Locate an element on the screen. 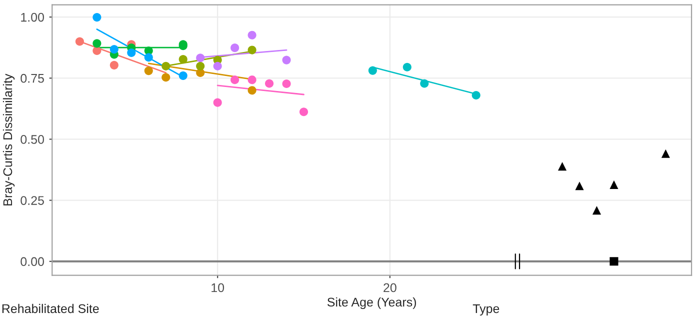  y-tick-label: 0.75 is located at coordinates (32, 78).